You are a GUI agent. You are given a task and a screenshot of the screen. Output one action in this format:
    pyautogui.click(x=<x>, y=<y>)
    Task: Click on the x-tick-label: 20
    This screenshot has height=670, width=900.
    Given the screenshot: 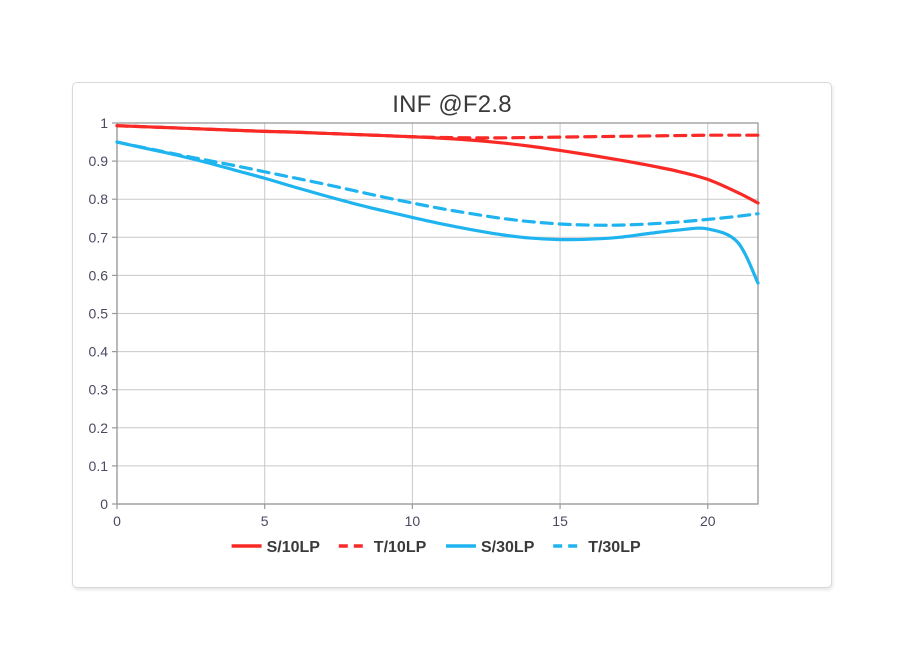 What is the action you would take?
    pyautogui.click(x=708, y=521)
    